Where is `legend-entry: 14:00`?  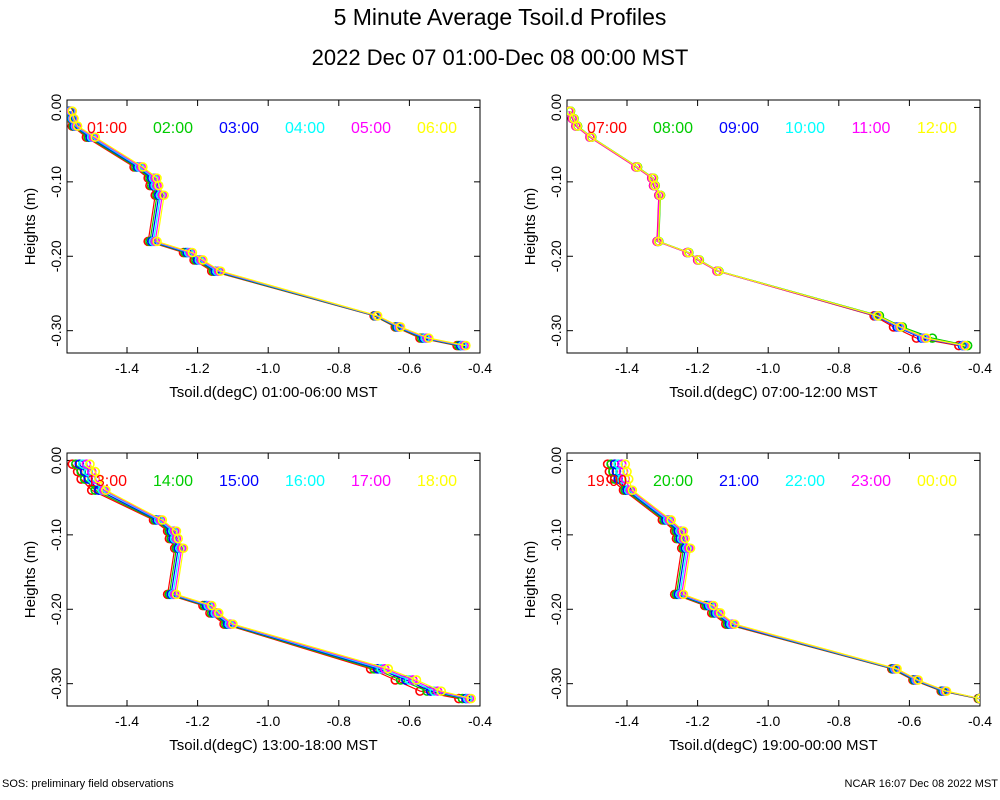
legend-entry: 14:00 is located at coordinates (173, 481).